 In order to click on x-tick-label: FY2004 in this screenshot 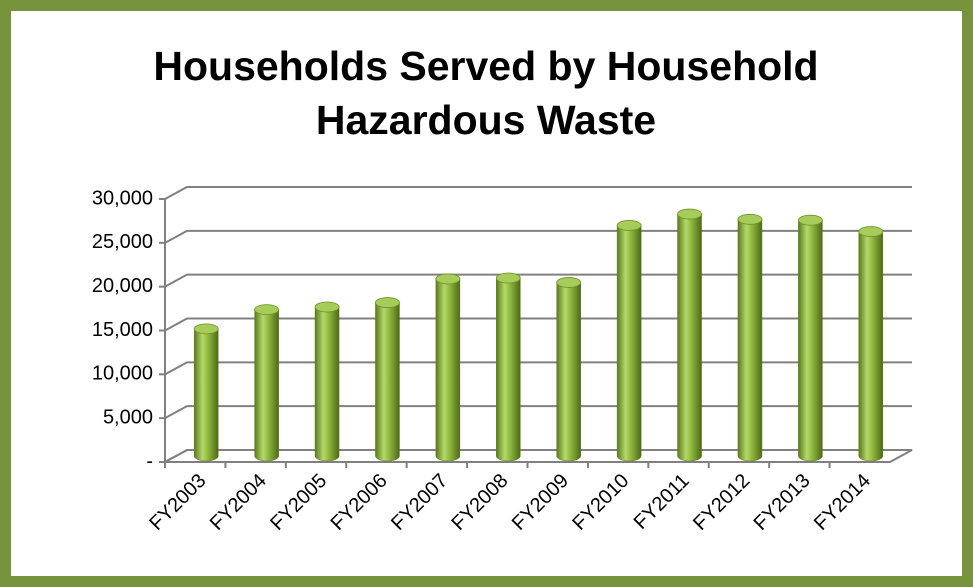, I will do `click(238, 502)`.